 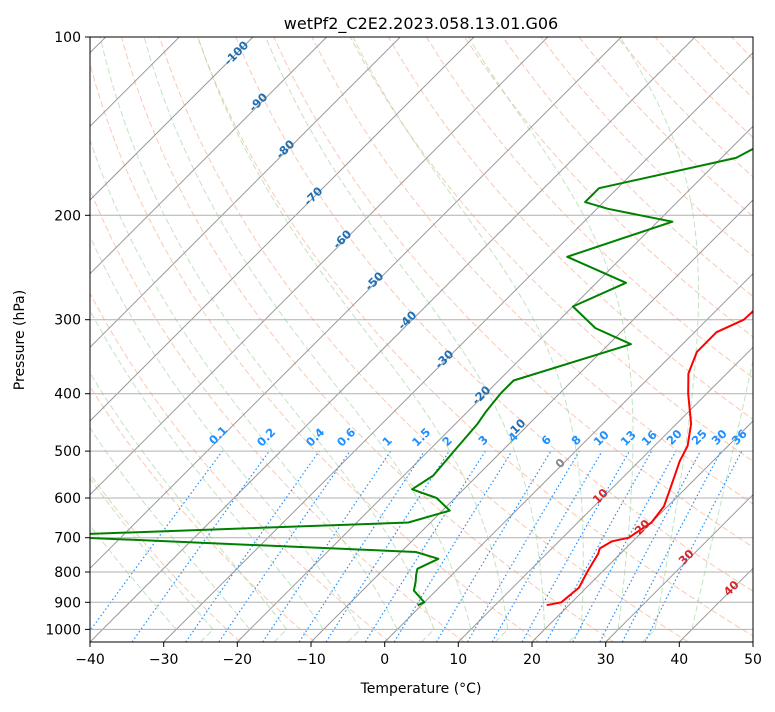 I want to click on mixing-ratio-label: 6, so click(x=546, y=440).